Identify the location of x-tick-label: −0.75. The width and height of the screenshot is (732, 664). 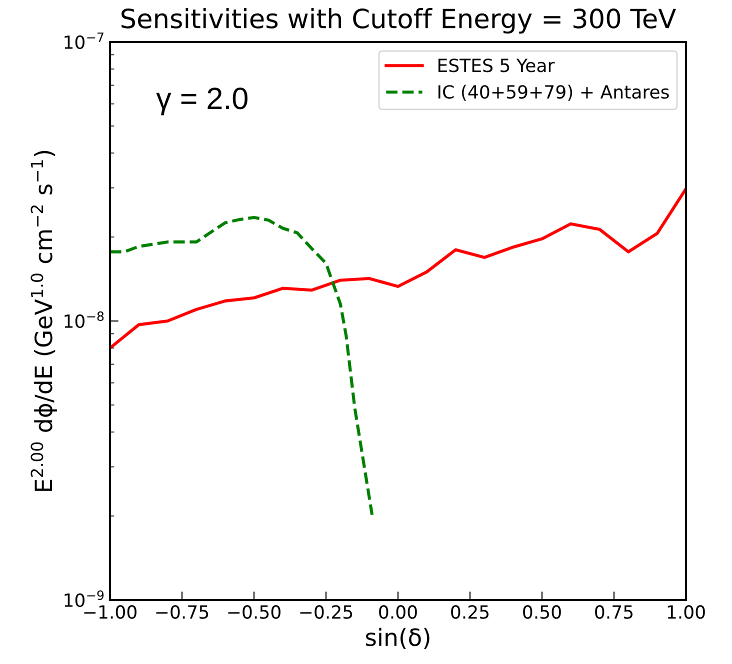
(182, 612).